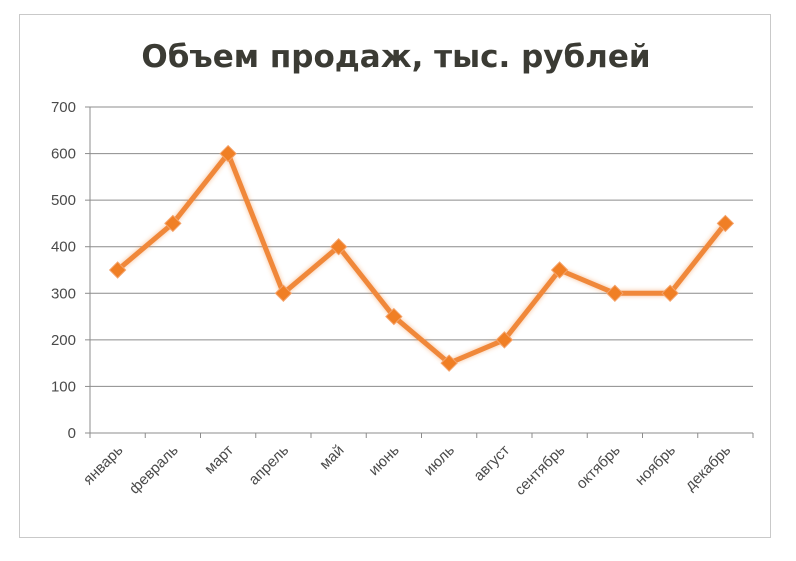 The image size is (796, 561). Describe the element at coordinates (63, 293) in the screenshot. I see `y-tick-label: 300` at that location.